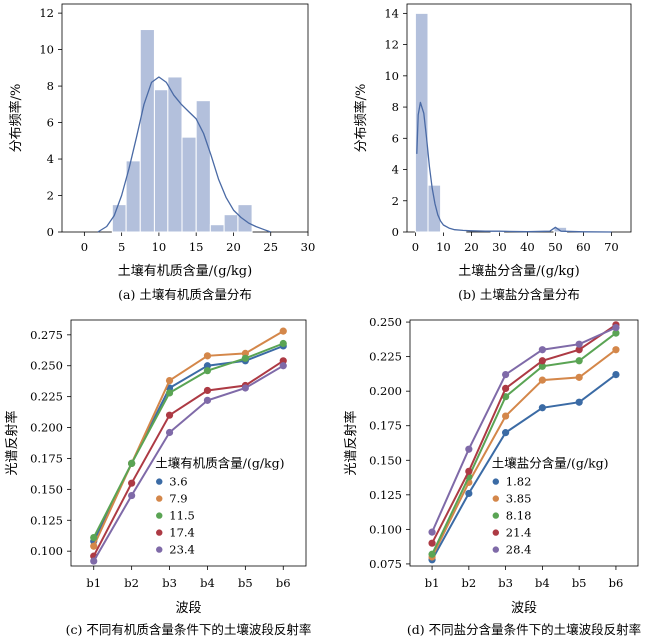 The image size is (650, 638). What do you see at coordinates (519, 294) in the screenshot?
I see `panel-caption: (b) 土壤盐分含量分布` at bounding box center [519, 294].